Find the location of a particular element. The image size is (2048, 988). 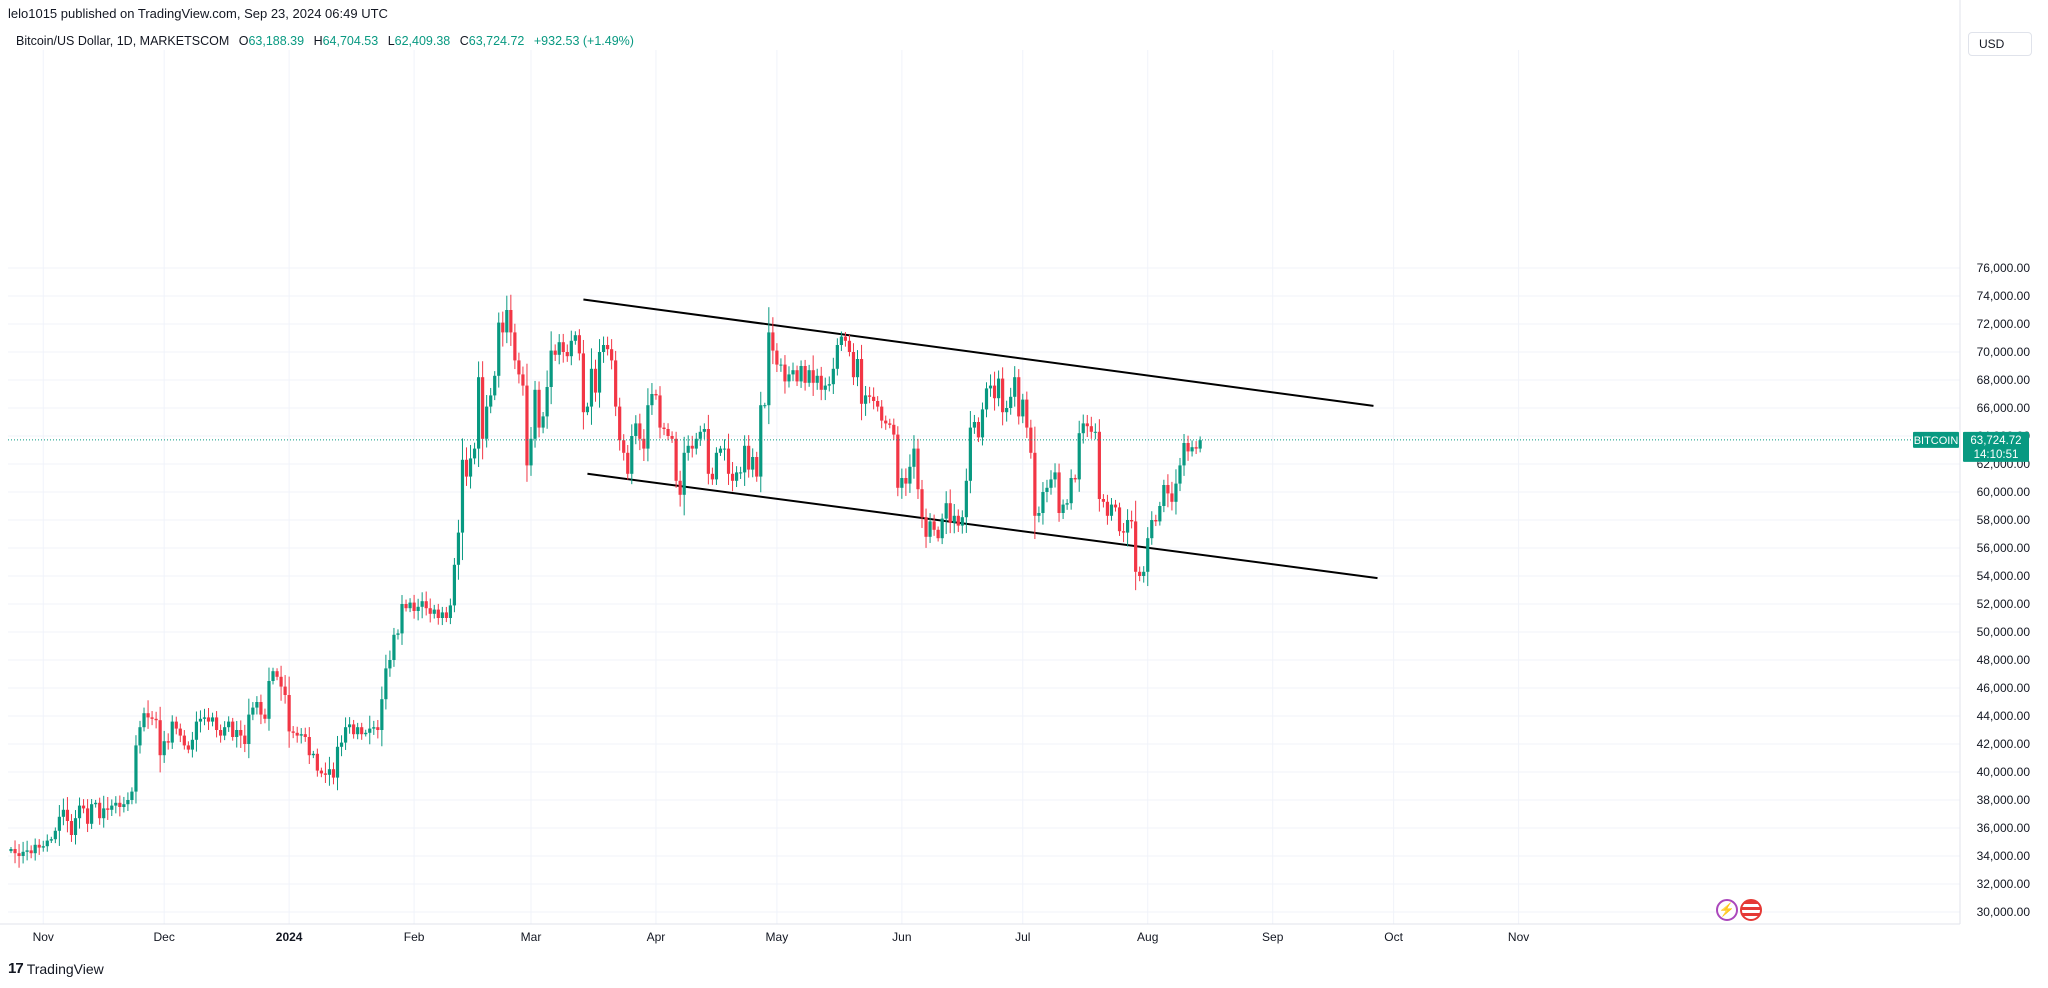

close-label: C is located at coordinates (464, 41).